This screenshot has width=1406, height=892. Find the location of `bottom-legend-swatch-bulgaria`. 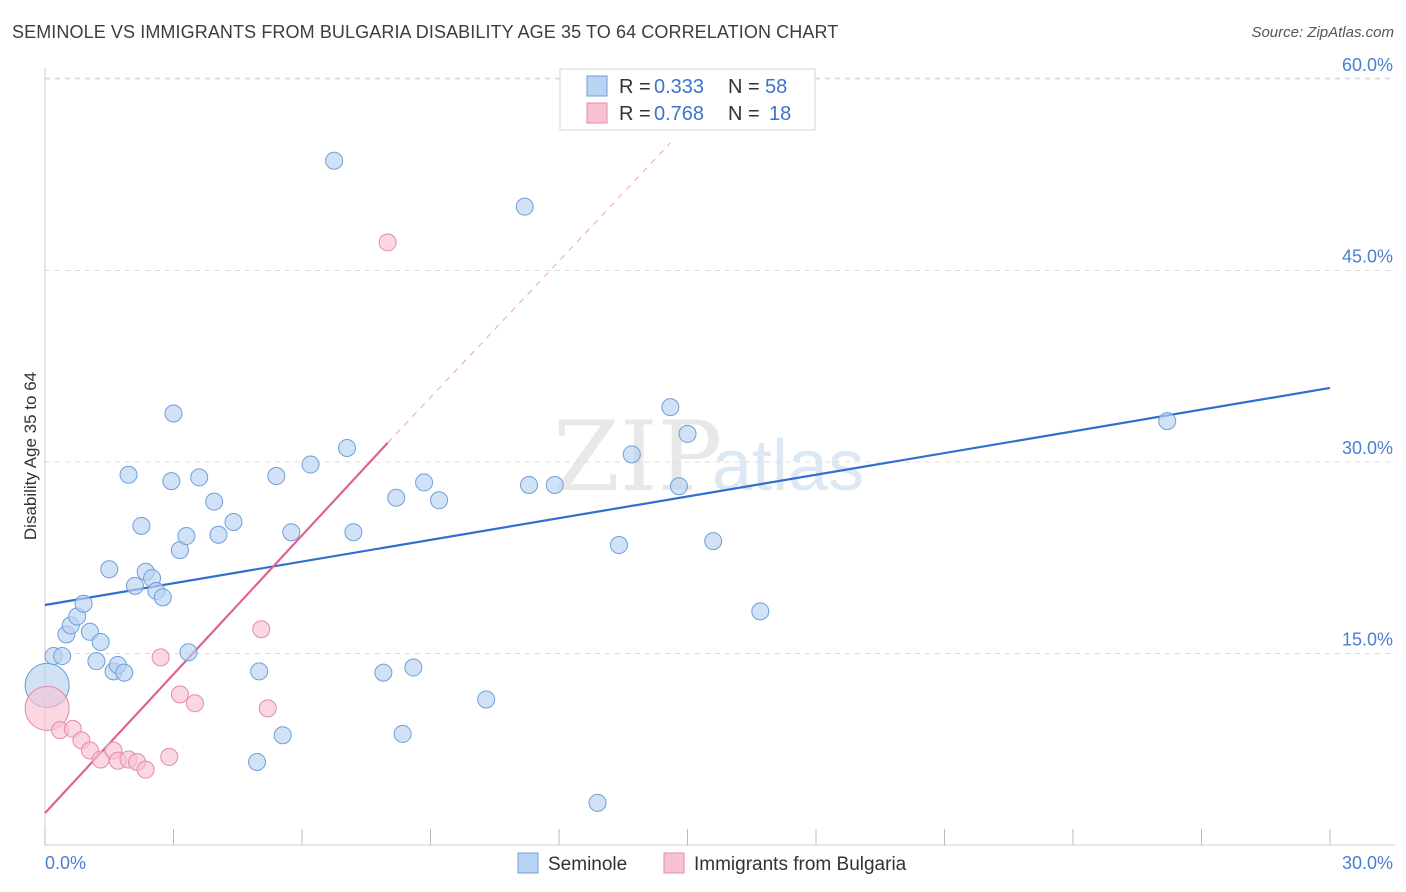

bottom-legend-swatch-bulgaria is located at coordinates (674, 863).